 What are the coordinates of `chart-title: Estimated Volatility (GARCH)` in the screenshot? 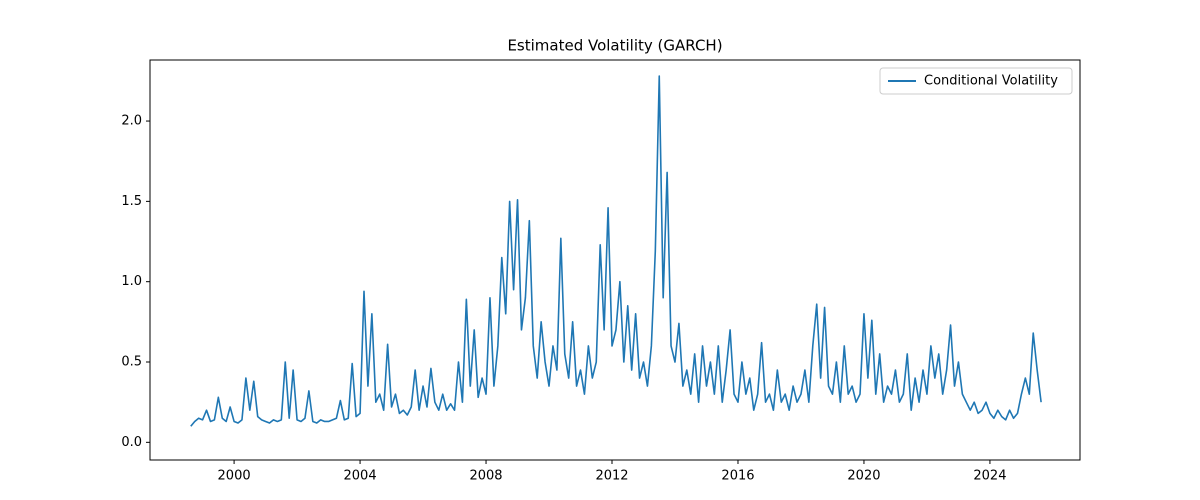 It's located at (614, 46).